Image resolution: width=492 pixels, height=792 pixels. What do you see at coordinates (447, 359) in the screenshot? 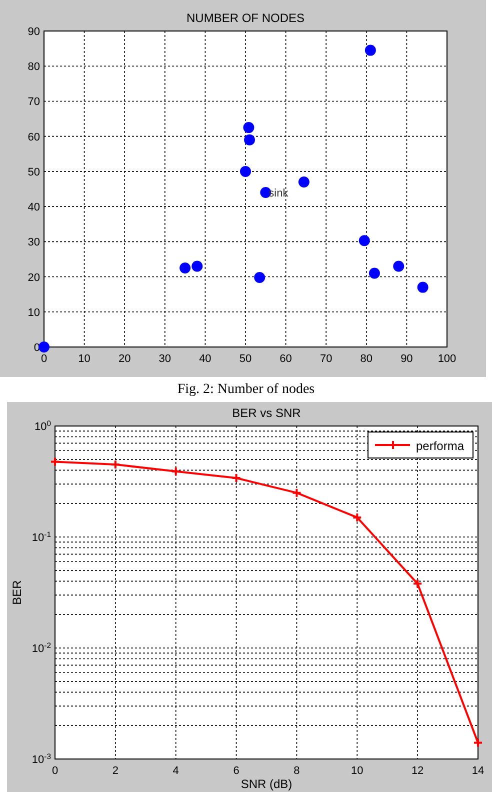
I see `x-tick-label: 100` at bounding box center [447, 359].